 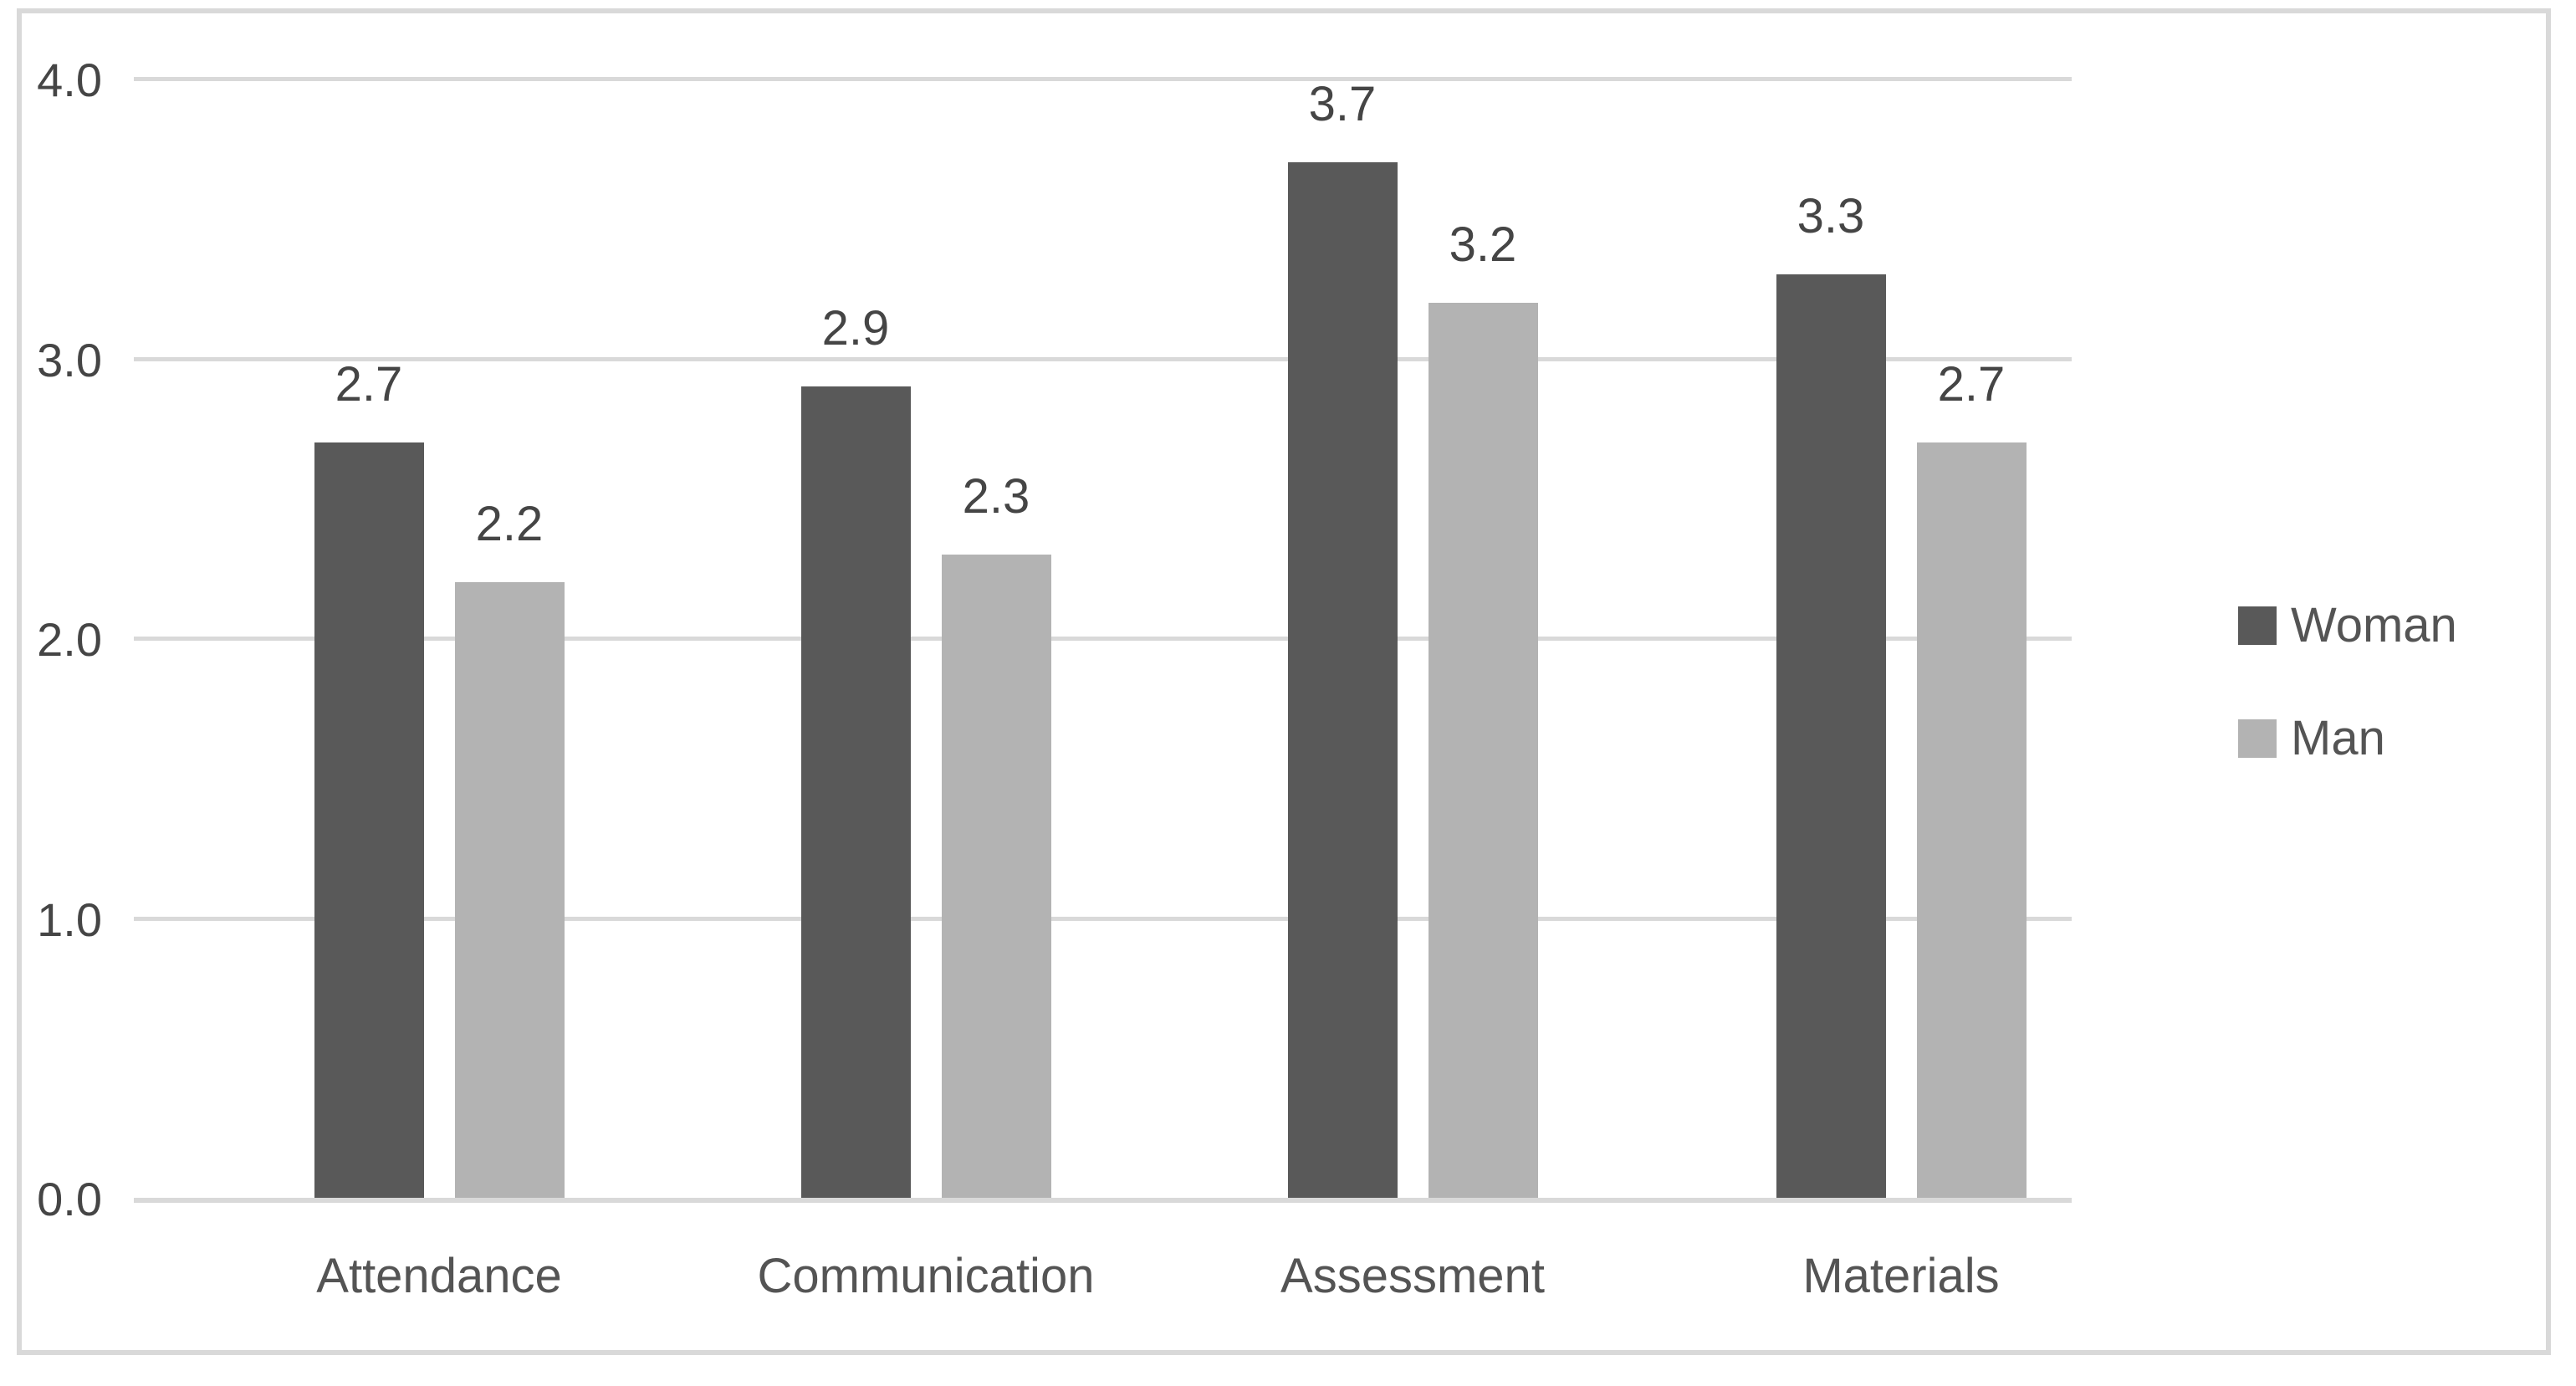 What do you see at coordinates (69, 1199) in the screenshot?
I see `y-tick-label-0.0: 0.0` at bounding box center [69, 1199].